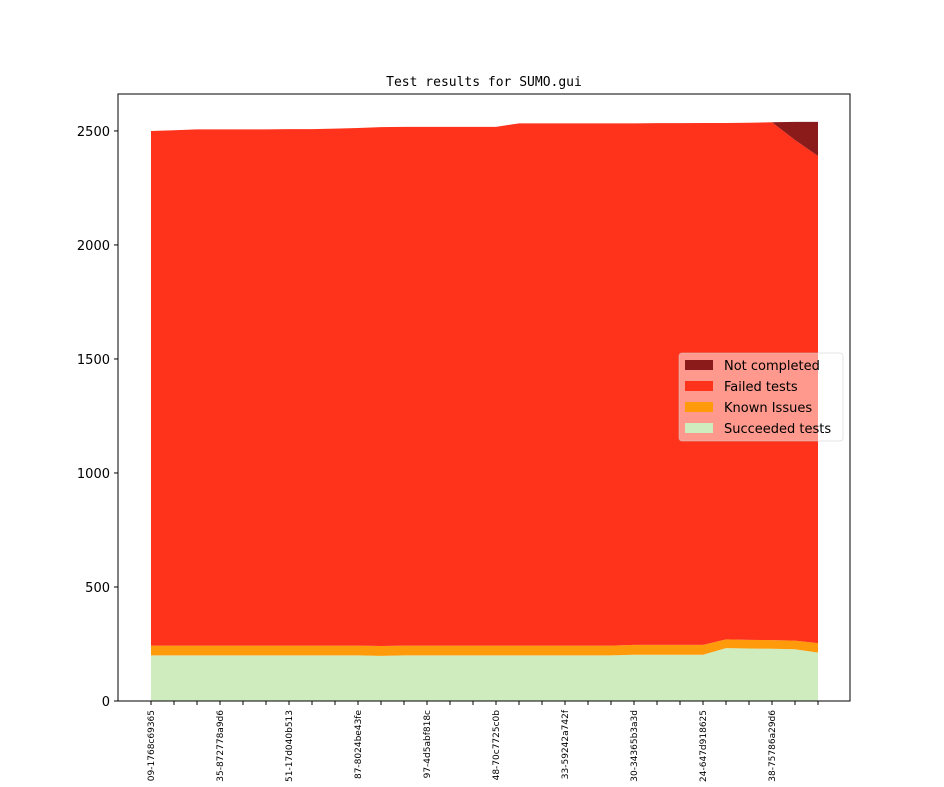 The width and height of the screenshot is (944, 787). Describe the element at coordinates (484, 82) in the screenshot. I see `chart-title: Test results for SUMO.gui` at that location.